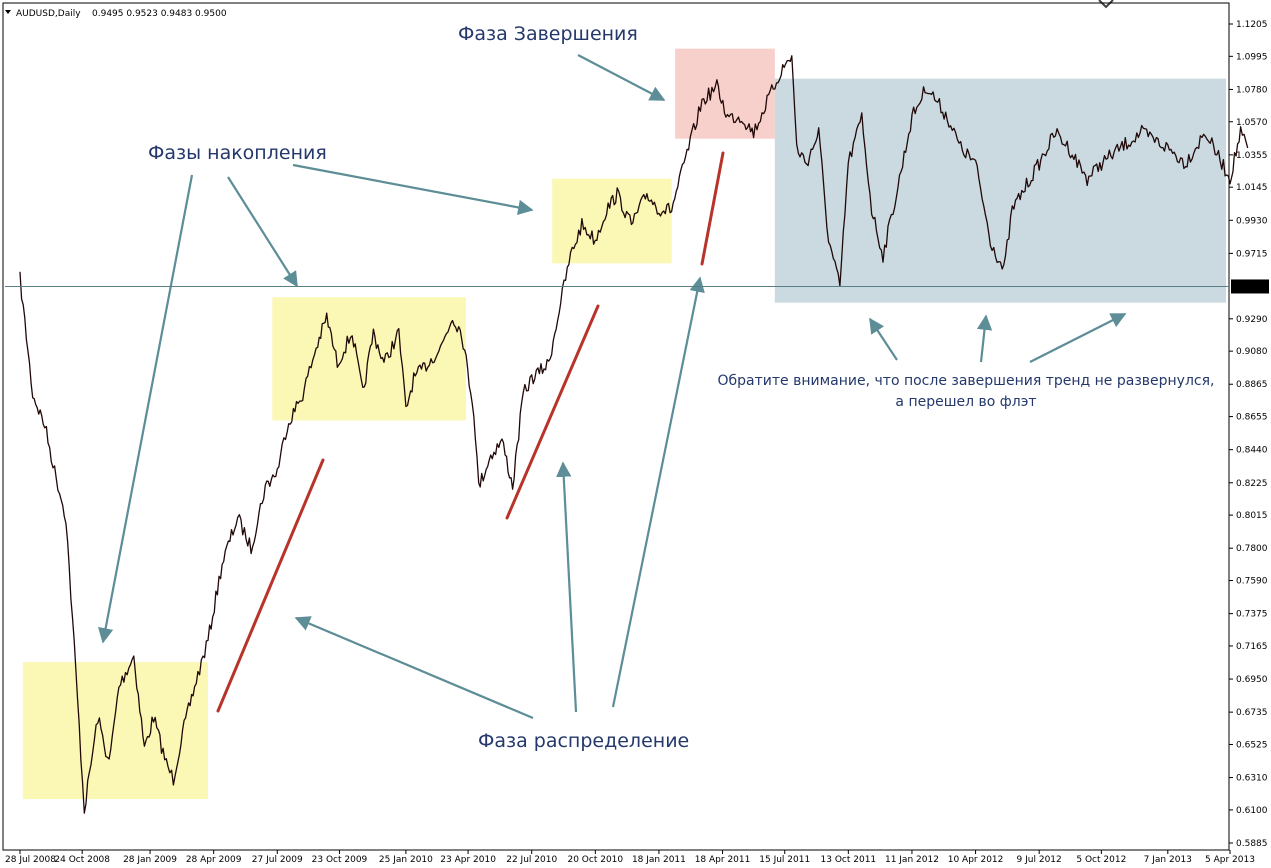 The height and width of the screenshot is (868, 1271). I want to click on y-tick-label: 0.6735, so click(1252, 713).